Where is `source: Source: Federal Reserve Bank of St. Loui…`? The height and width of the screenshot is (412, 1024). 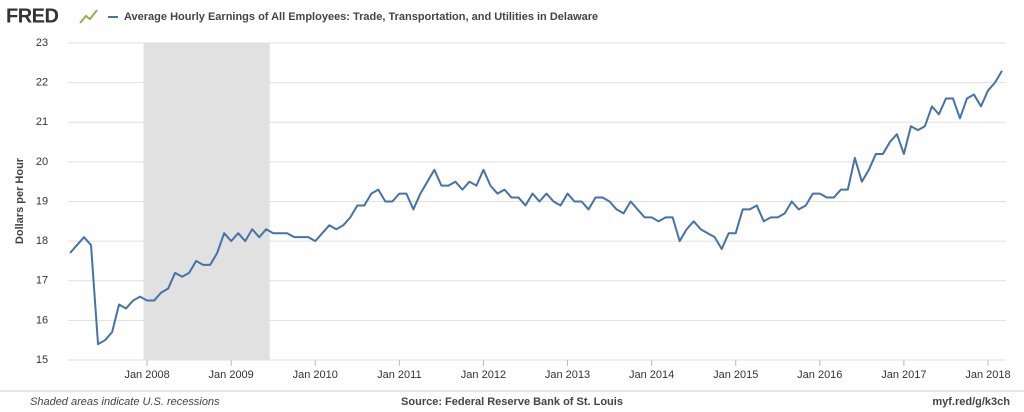
source: Source: Federal Reserve Bank of St. Loui… is located at coordinates (512, 402).